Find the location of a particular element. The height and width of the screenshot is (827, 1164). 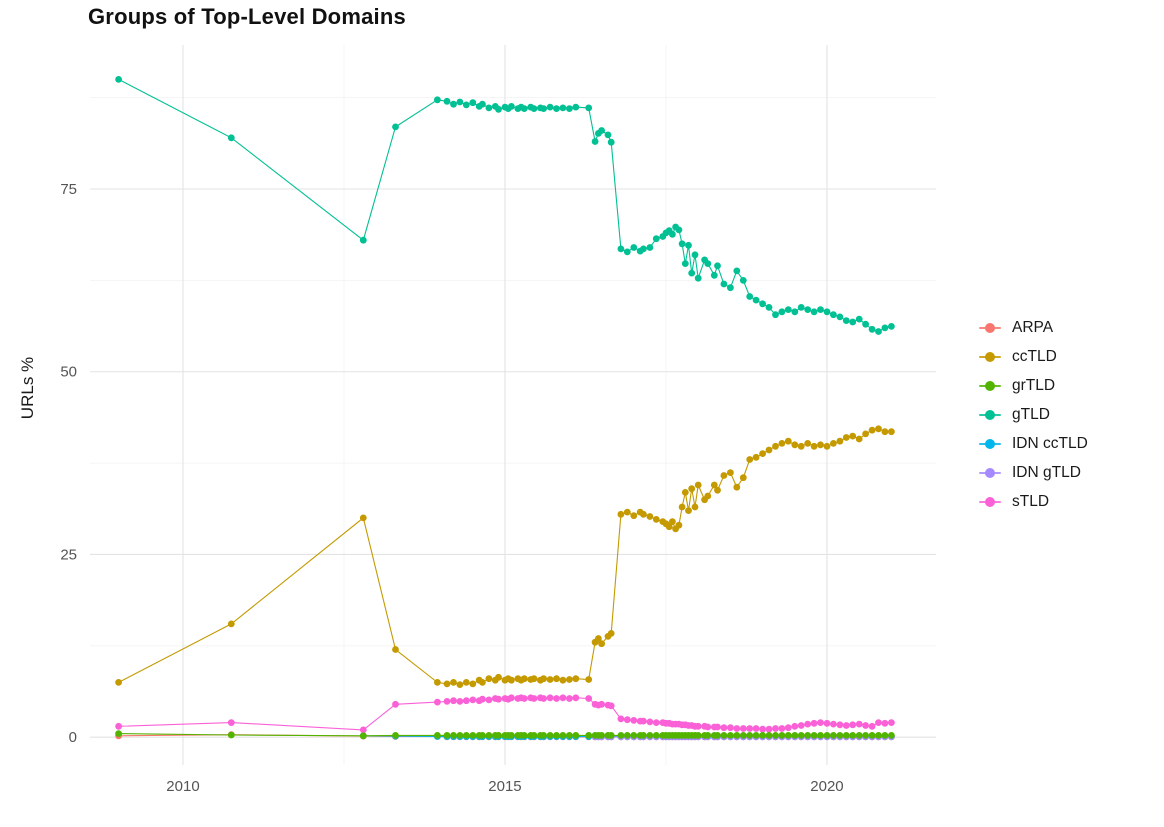

legend: ARPA ccTLD grTLD gTLD IDN ccTLD IDN gTLD sTLD is located at coordinates (1033, 414).